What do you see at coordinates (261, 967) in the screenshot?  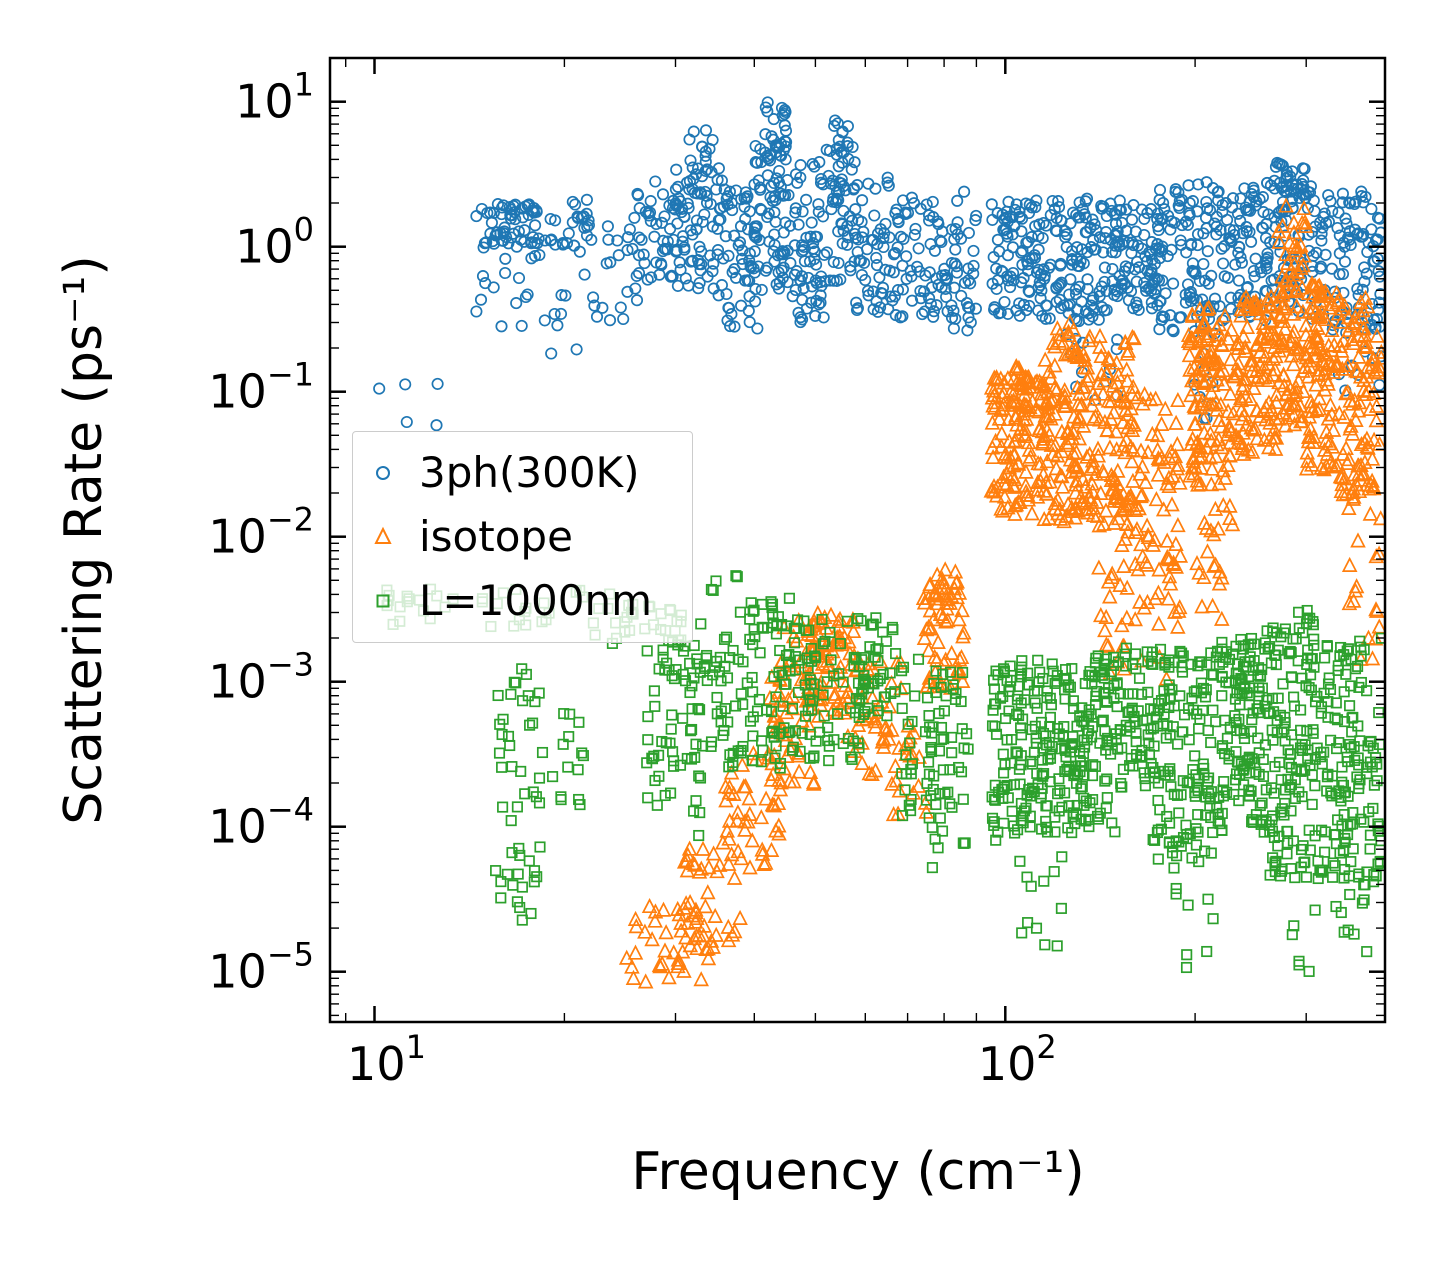 I see `tick-label: 10⁻⁵` at bounding box center [261, 967].